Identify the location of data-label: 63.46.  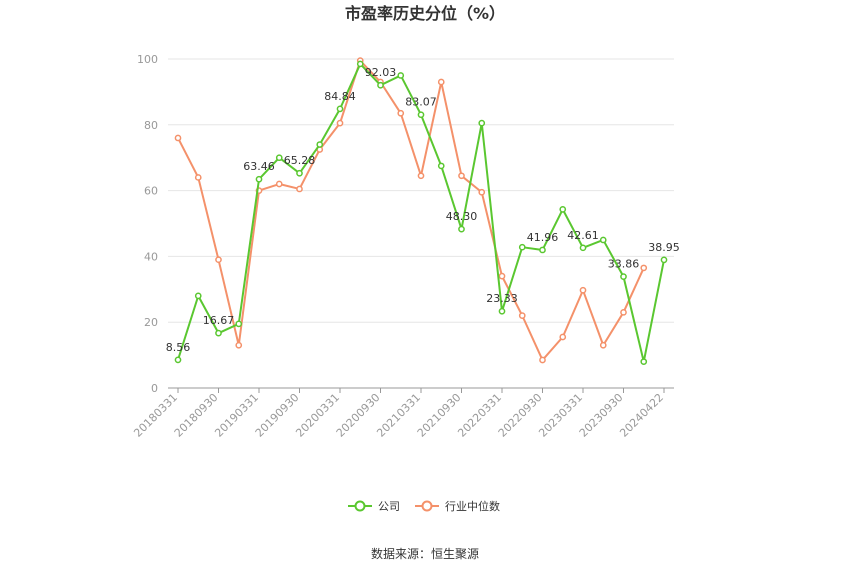
(259, 166).